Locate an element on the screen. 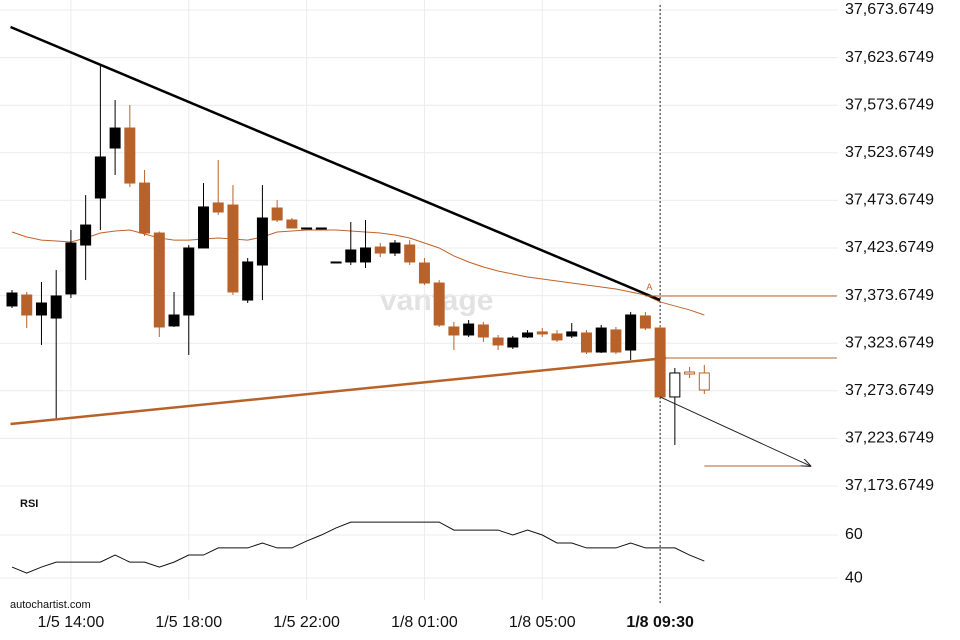 The width and height of the screenshot is (960, 640). y-tick-label: 40 is located at coordinates (854, 577).